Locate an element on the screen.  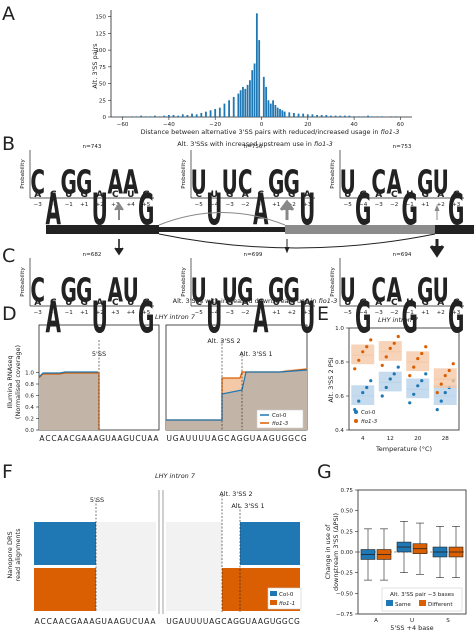
logo-n-label: n=699 is located at coordinates (253, 255).